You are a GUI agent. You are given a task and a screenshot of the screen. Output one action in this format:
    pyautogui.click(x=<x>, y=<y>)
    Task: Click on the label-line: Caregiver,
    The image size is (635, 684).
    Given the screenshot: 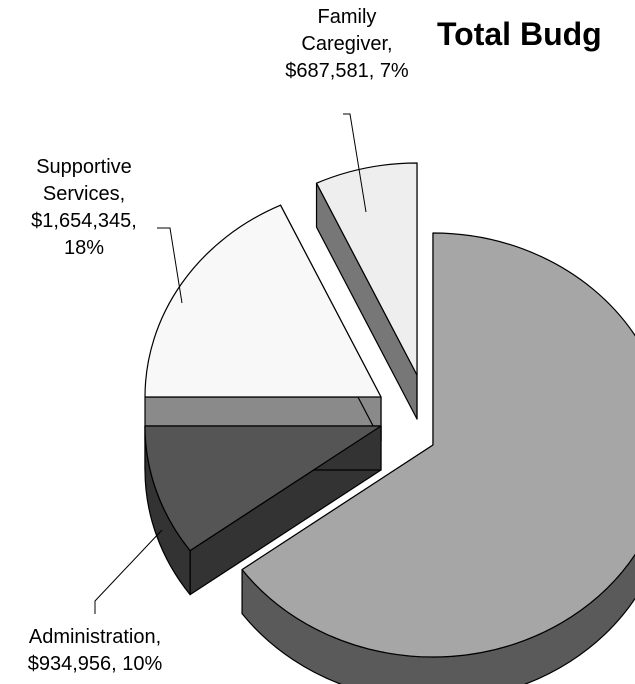 What is the action you would take?
    pyautogui.click(x=347, y=44)
    